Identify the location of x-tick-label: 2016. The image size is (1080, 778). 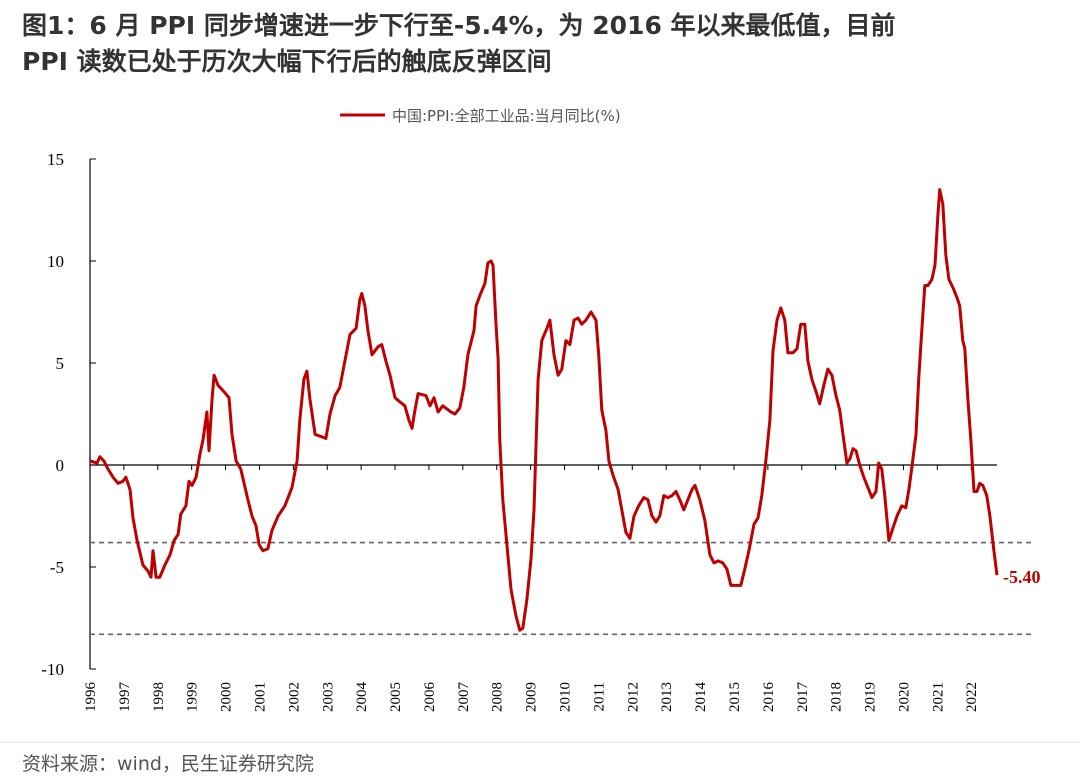
(769, 697).